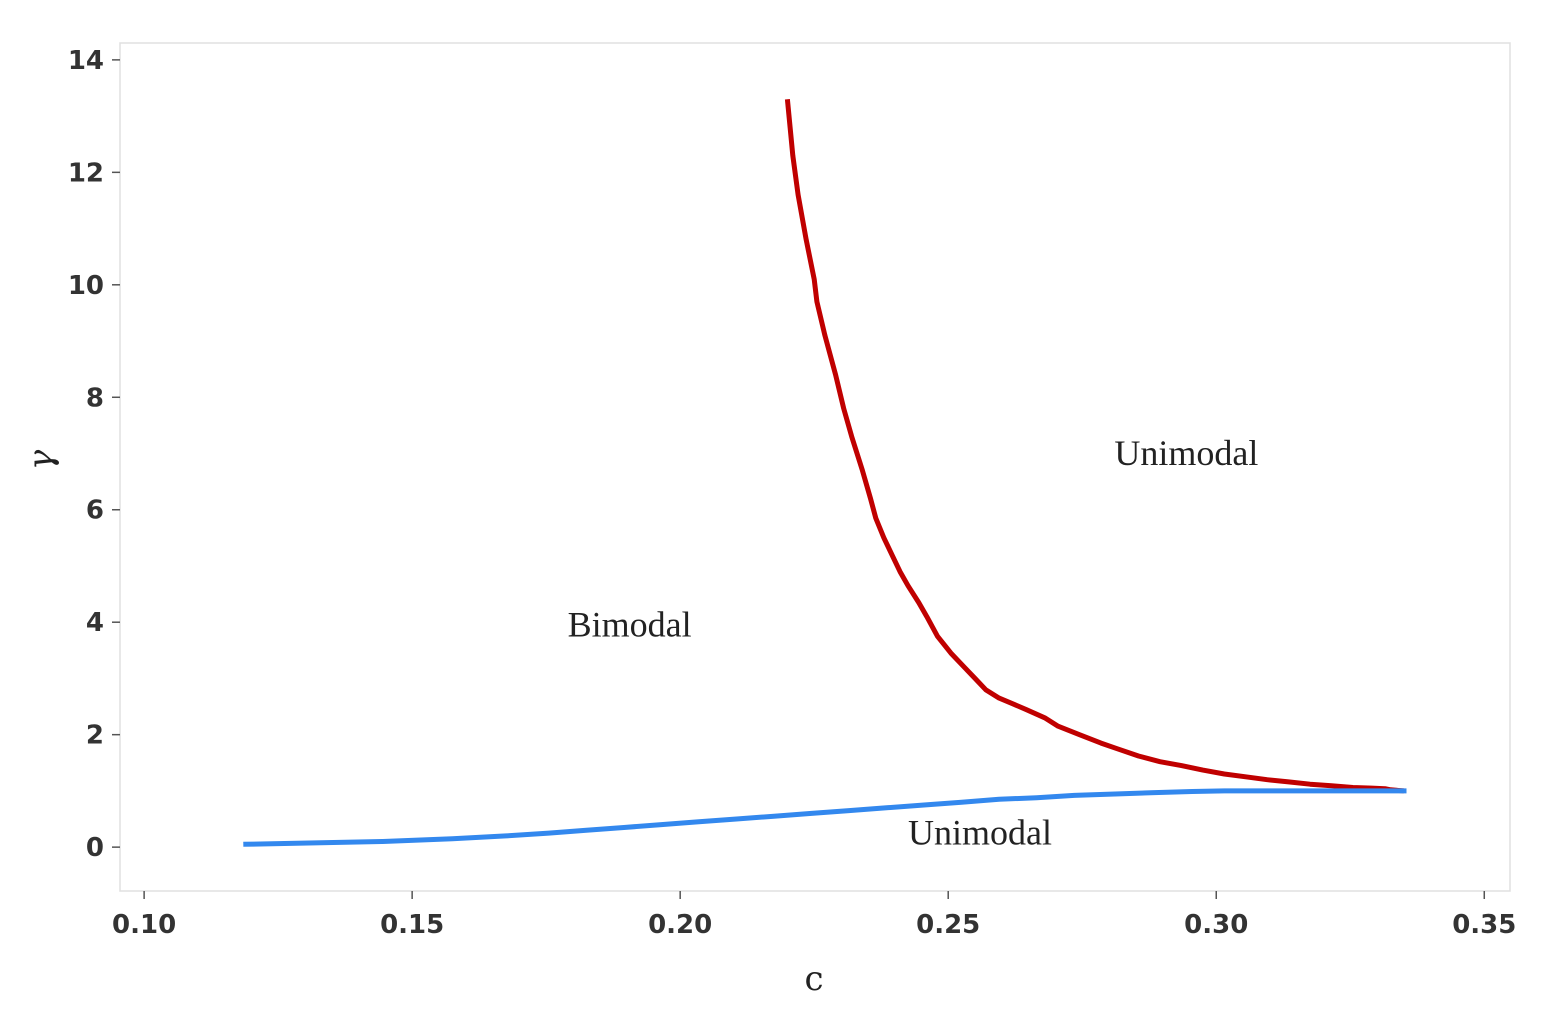 The image size is (1568, 1018). Describe the element at coordinates (94, 454) in the screenshot. I see `y-axis: 0 2 4 6 8 10 12 14` at that location.